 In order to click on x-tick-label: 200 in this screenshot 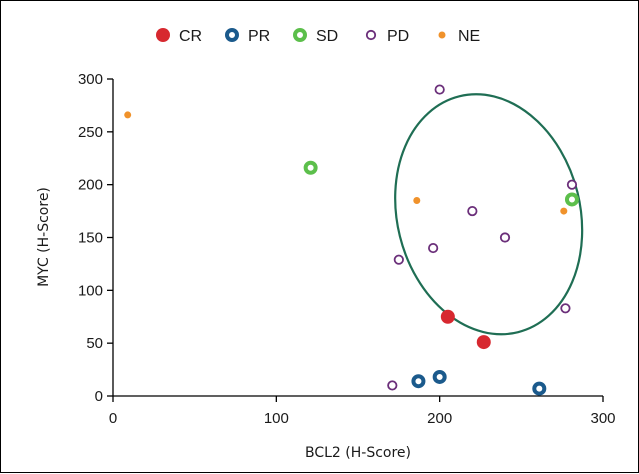, I will do `click(439, 418)`.